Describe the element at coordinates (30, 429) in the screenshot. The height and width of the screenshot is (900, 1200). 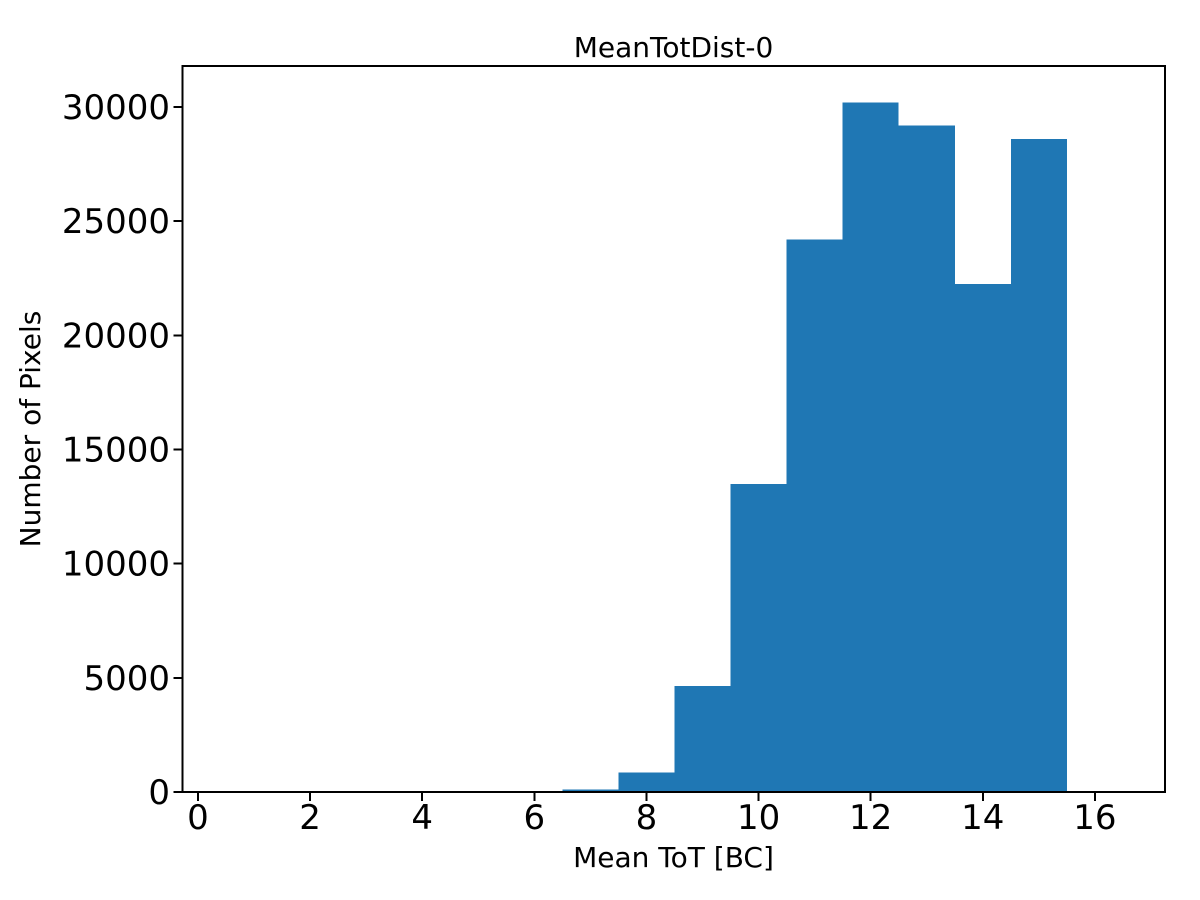
I see `y-axis-label: Number of Pixels` at that location.